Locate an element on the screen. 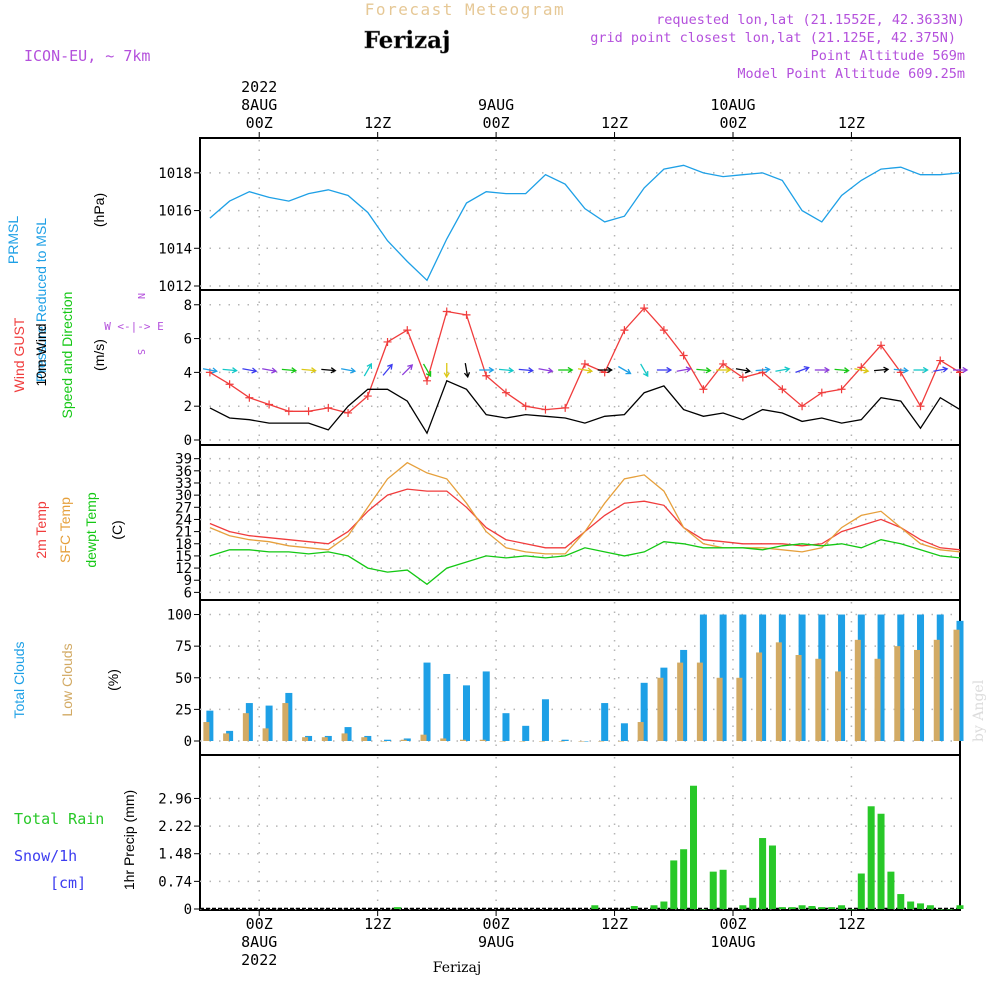  y-tick-label: 36 is located at coordinates (183, 472).